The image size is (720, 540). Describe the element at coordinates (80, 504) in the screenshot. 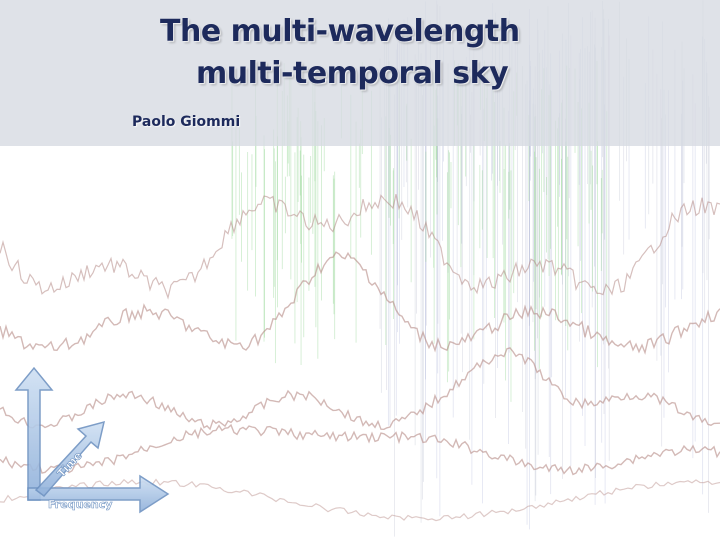

I see `frequency-axis-label: Frequency` at that location.